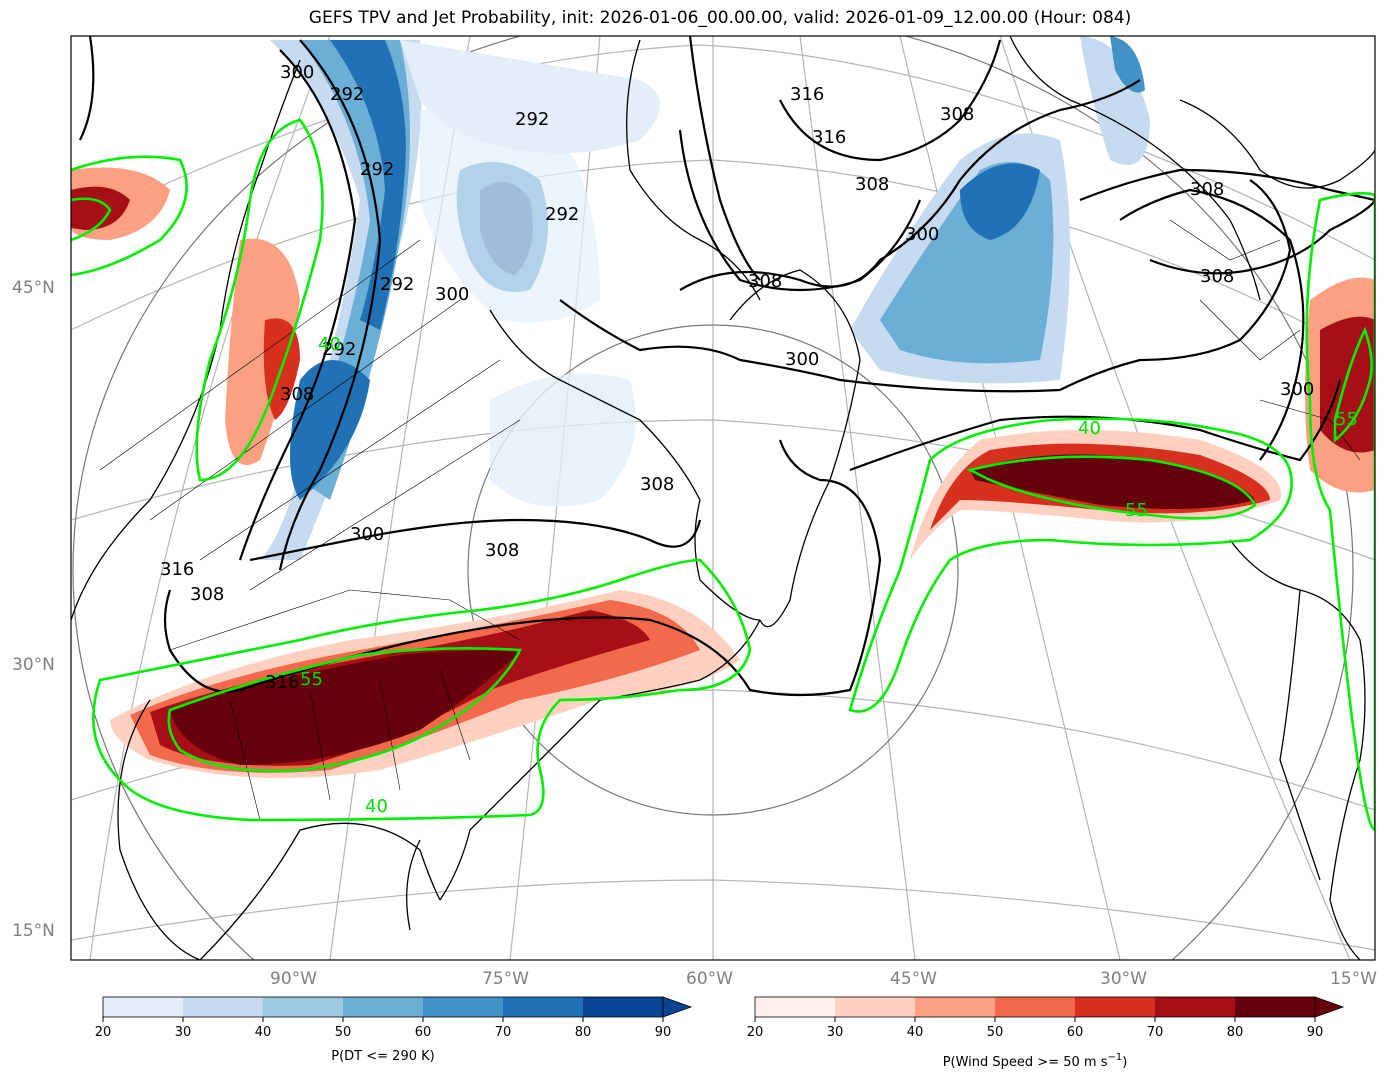  What do you see at coordinates (33, 931) in the screenshot?
I see `lat-label: 15°N` at bounding box center [33, 931].